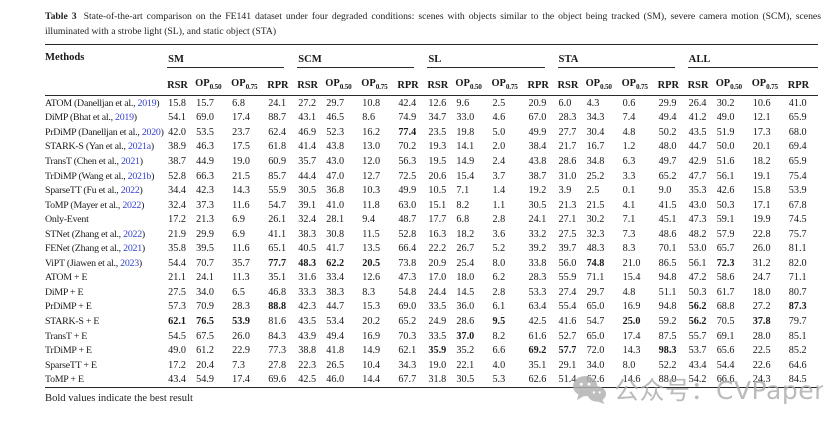  Describe the element at coordinates (667, 249) in the screenshot. I see `value-cell: 70.1` at that location.